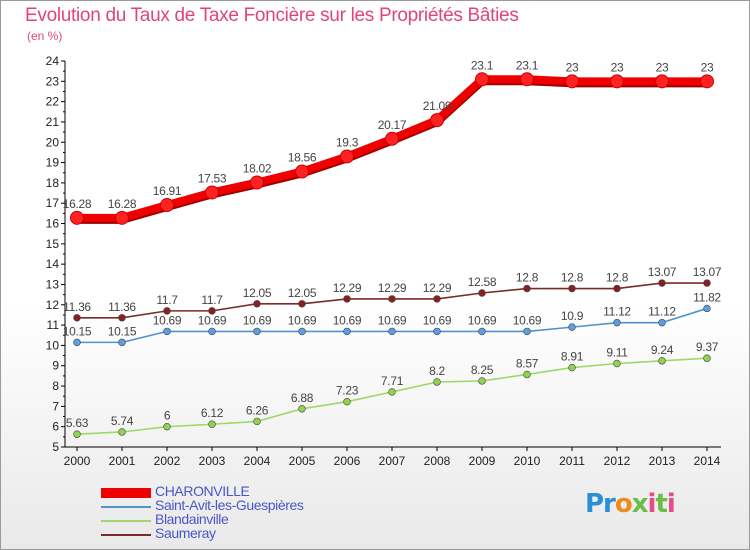 Image resolution: width=750 pixels, height=550 pixels. What do you see at coordinates (707, 297) in the screenshot?
I see `data-label: 11.82` at bounding box center [707, 297].